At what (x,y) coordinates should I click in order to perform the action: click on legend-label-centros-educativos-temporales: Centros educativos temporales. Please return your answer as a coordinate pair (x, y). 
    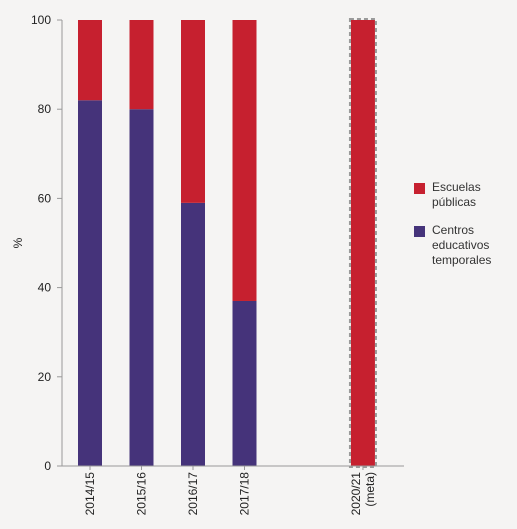
    Looking at the image, I should click on (462, 245).